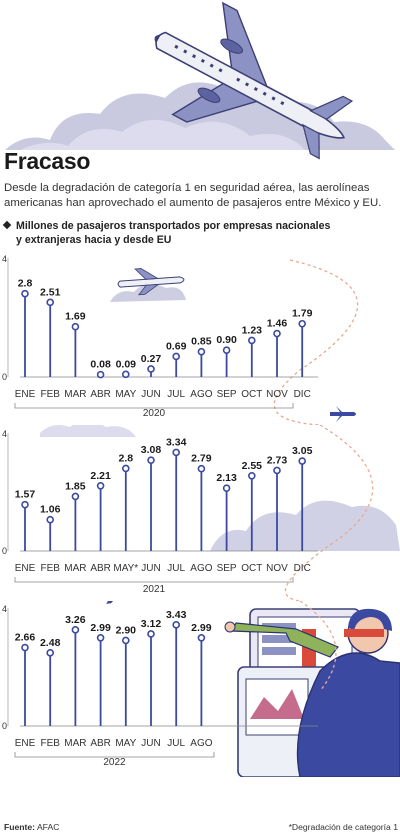  What do you see at coordinates (201, 342) in the screenshot?
I see `data-label: 0.85` at bounding box center [201, 342].